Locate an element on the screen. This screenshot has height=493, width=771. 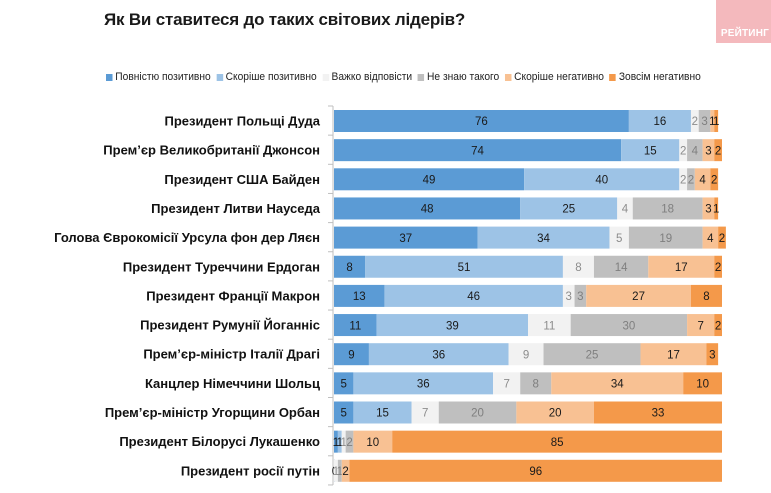
rating-logo-text: РЕЙТИНГ is located at coordinates (744, 33).